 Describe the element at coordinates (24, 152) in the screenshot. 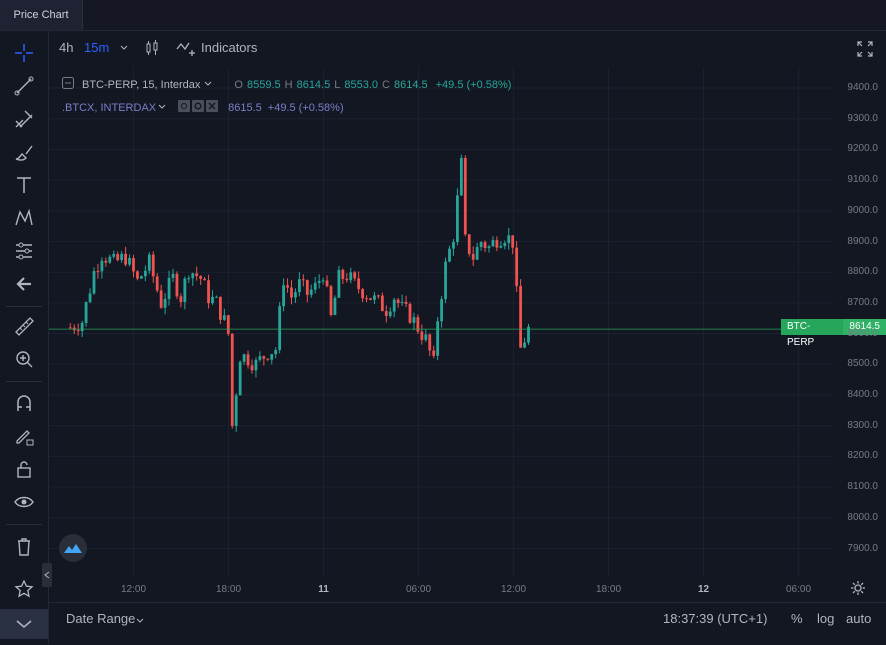

I see `brush-icon` at that location.